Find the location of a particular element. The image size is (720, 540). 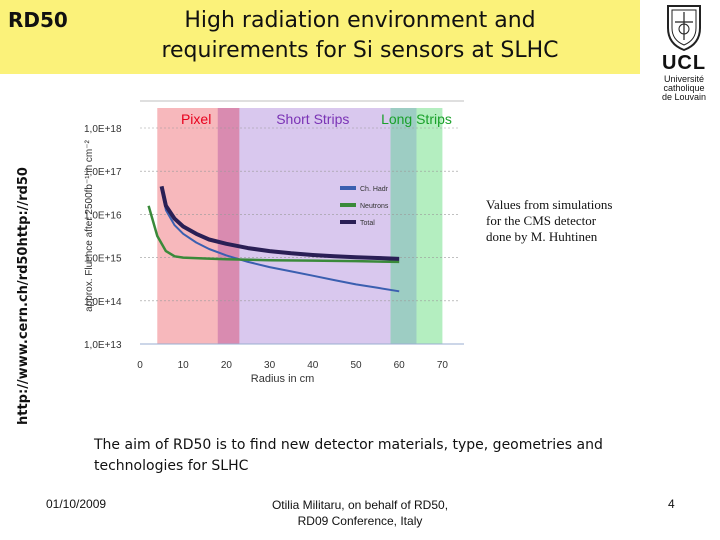

footer-date: 01/10/2009 is located at coordinates (76, 504).